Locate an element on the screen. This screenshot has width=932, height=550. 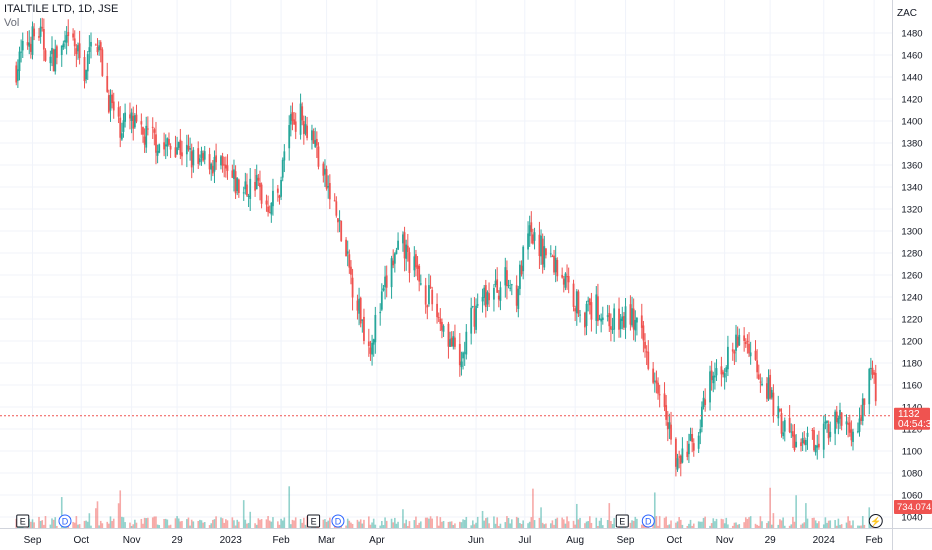
dividend-marker-label: D is located at coordinates (338, 522).